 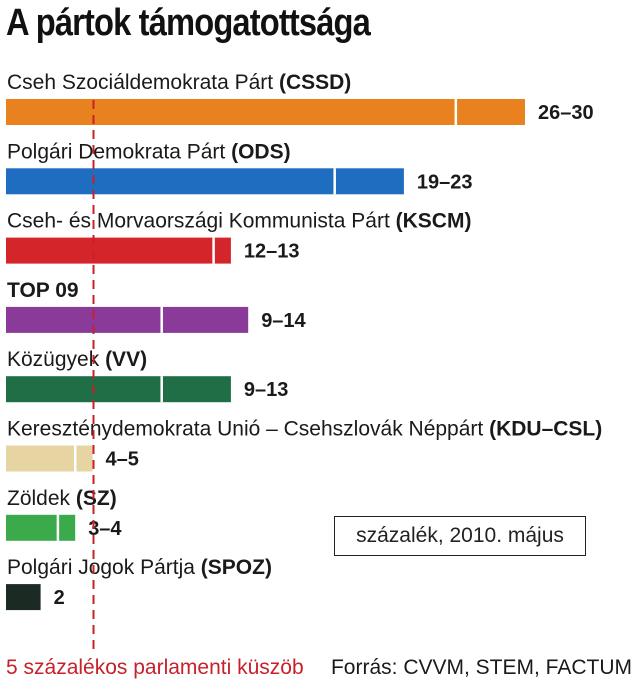 What do you see at coordinates (96, 498) in the screenshot?
I see `party-abbreviation: (SZ)` at bounding box center [96, 498].